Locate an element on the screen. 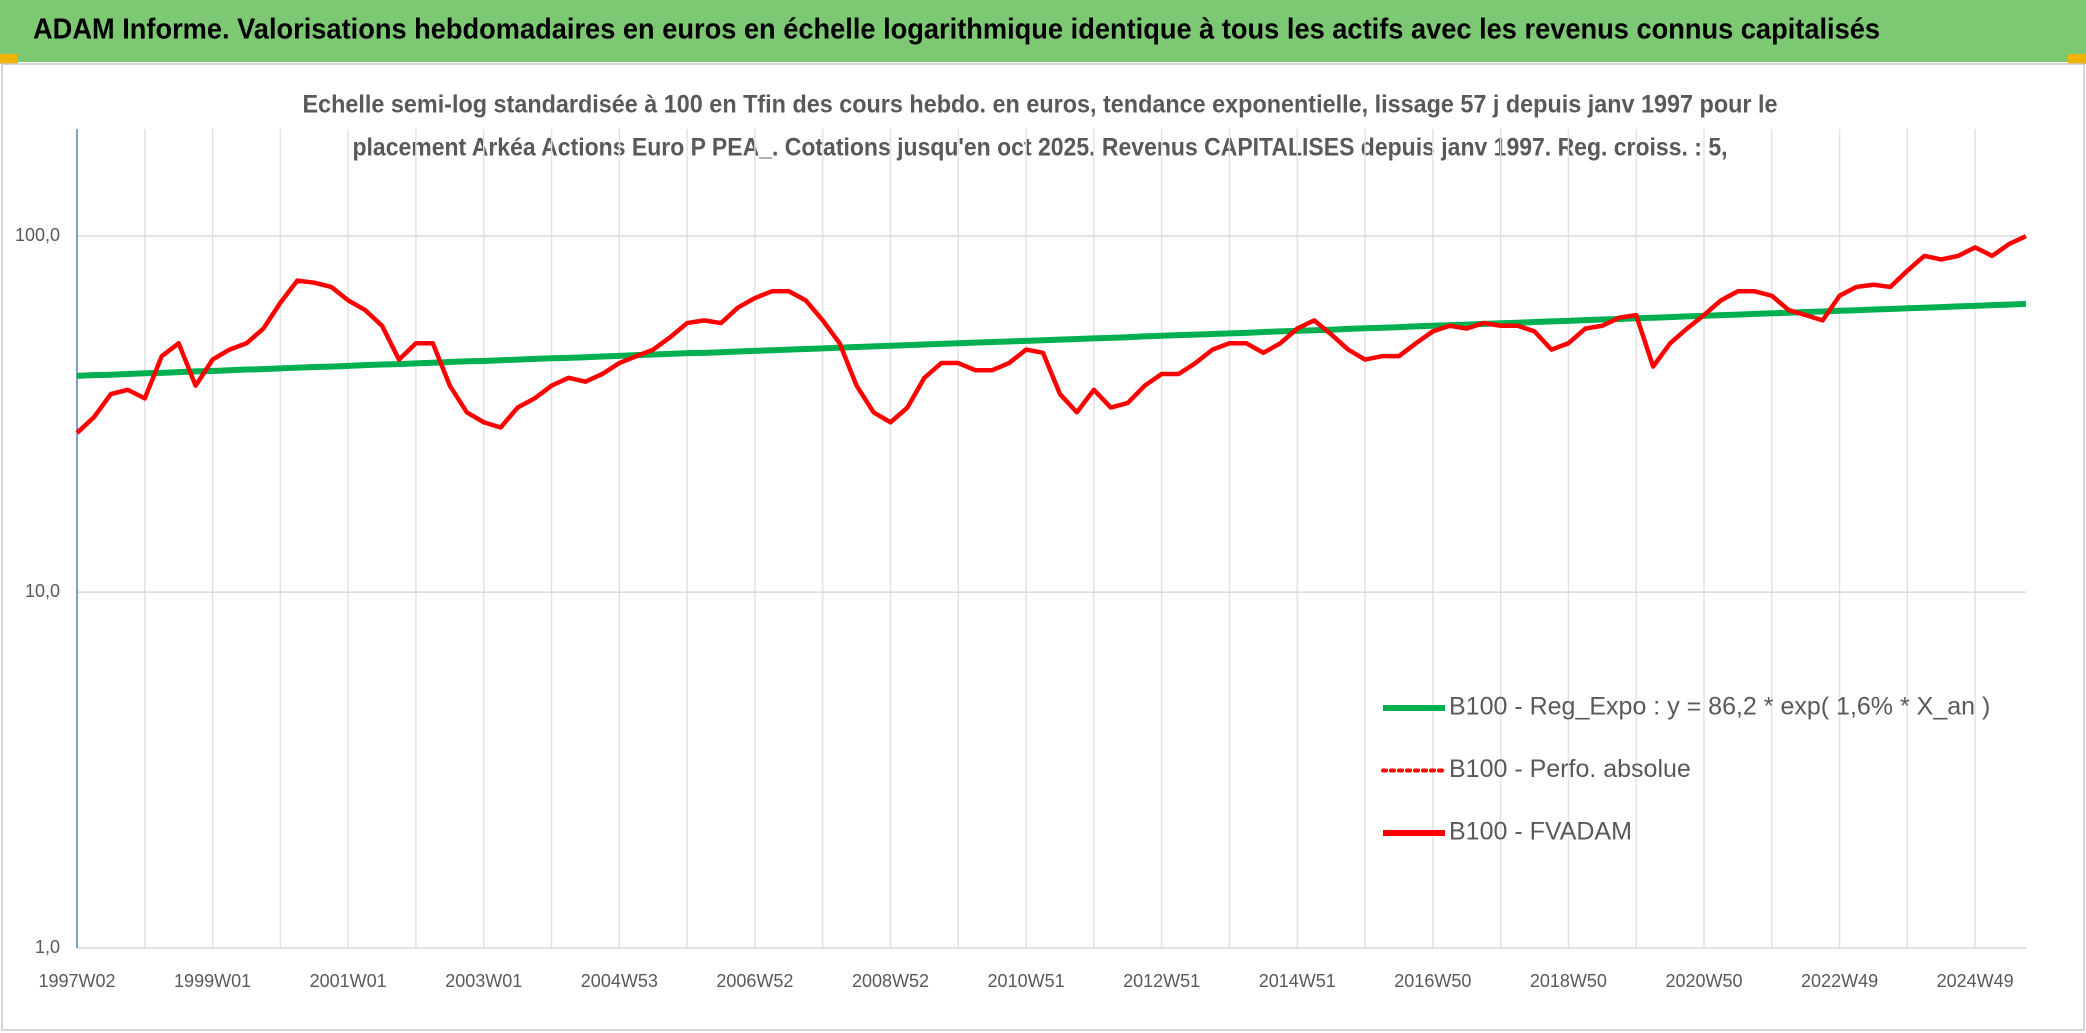  legend-label: B100 - Perfo. absolue is located at coordinates (1570, 769).